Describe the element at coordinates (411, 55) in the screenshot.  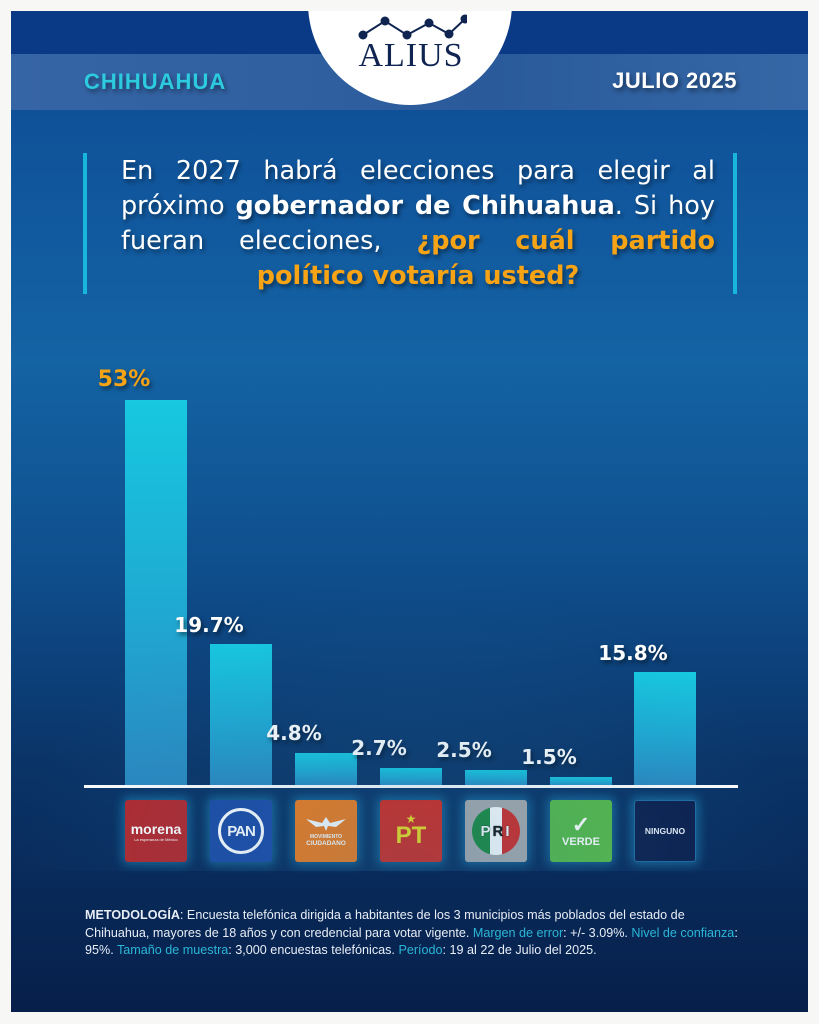
I see `brand-logo-text: ALIUS` at that location.